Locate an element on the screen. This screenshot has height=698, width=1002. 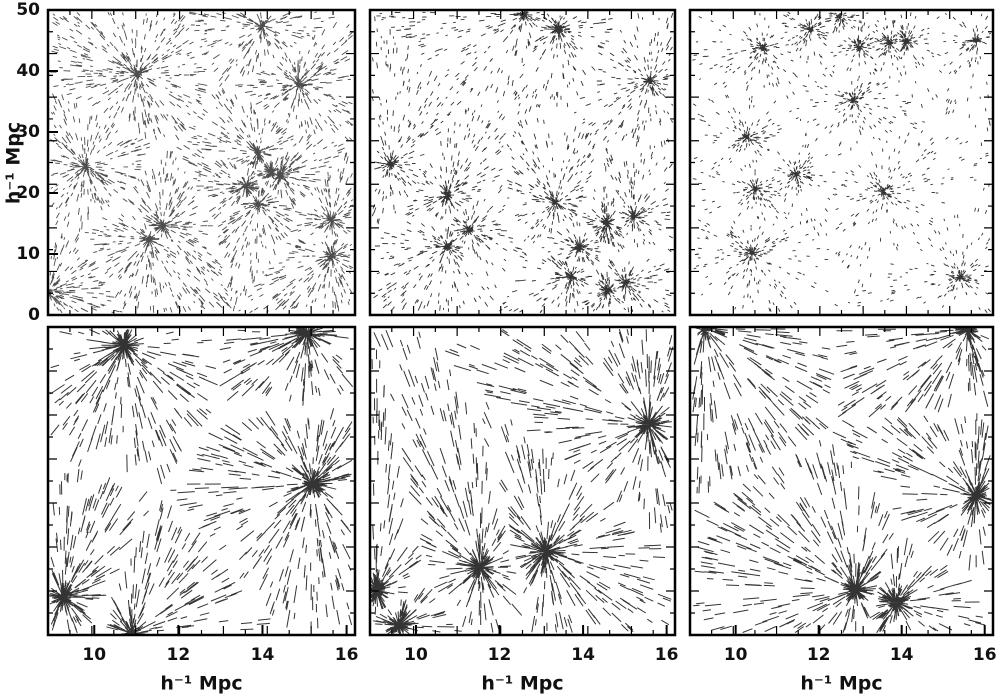
y-tick-label: 20 is located at coordinates (28, 193).